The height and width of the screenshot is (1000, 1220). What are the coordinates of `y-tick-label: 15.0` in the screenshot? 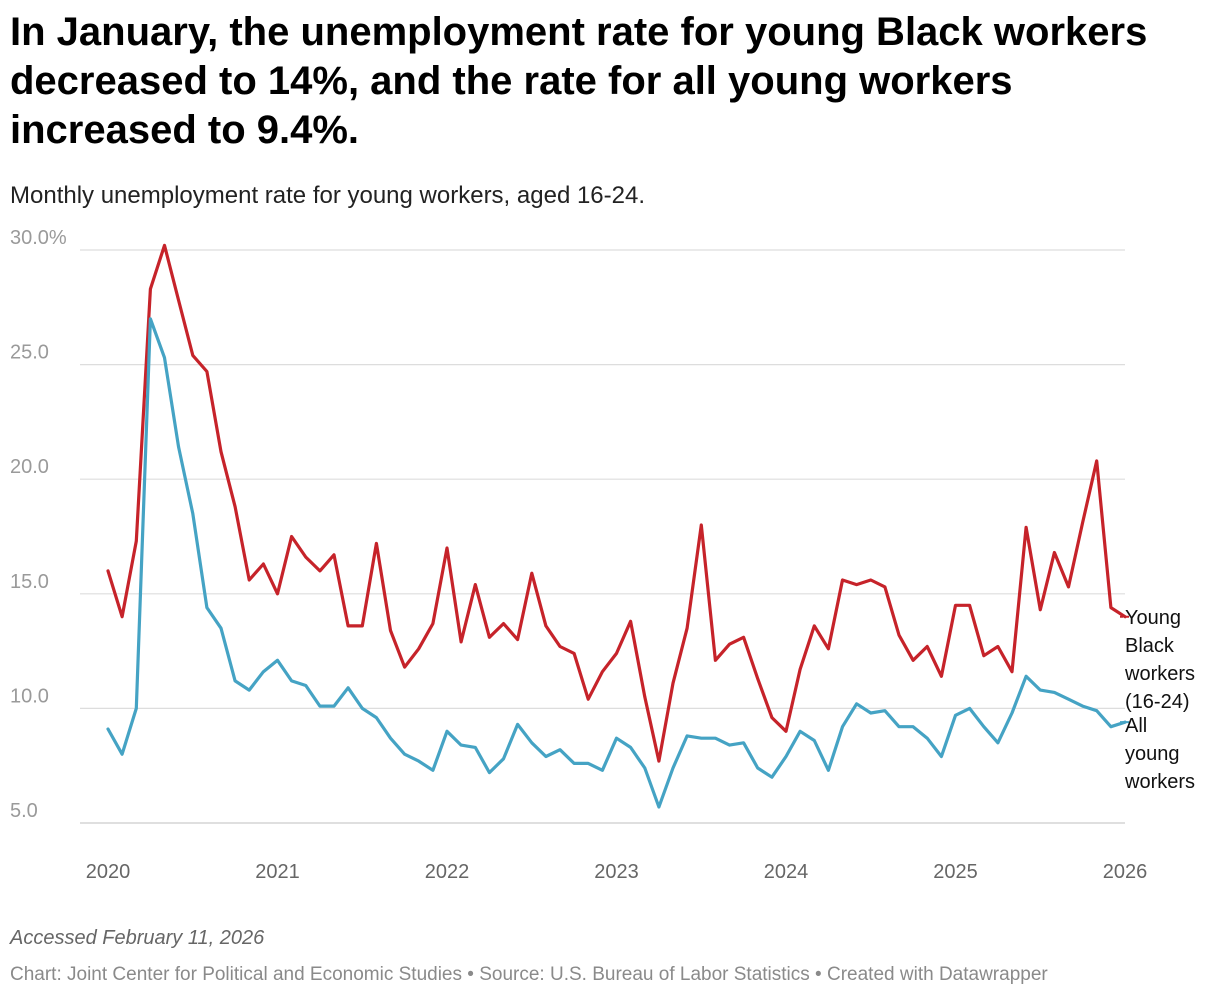 It's located at (29, 582).